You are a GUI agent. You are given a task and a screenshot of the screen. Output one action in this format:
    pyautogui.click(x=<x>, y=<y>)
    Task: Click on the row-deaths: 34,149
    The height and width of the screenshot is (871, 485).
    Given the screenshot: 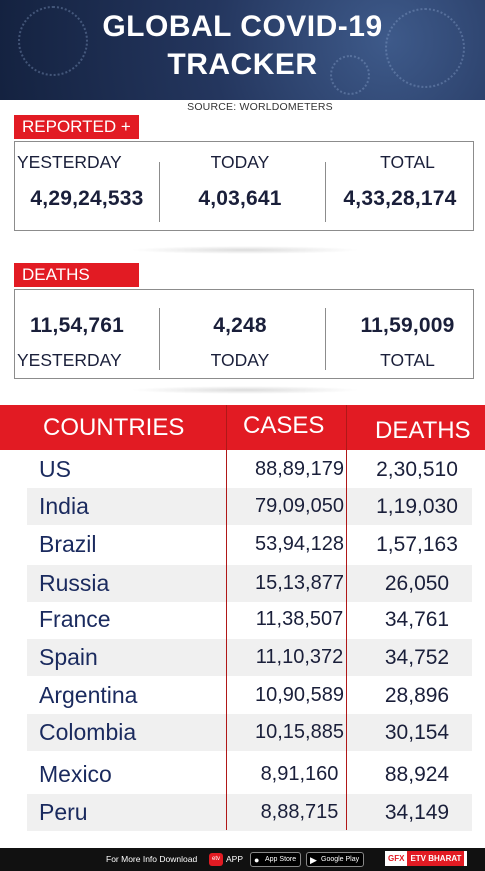 What is the action you would take?
    pyautogui.click(x=417, y=812)
    